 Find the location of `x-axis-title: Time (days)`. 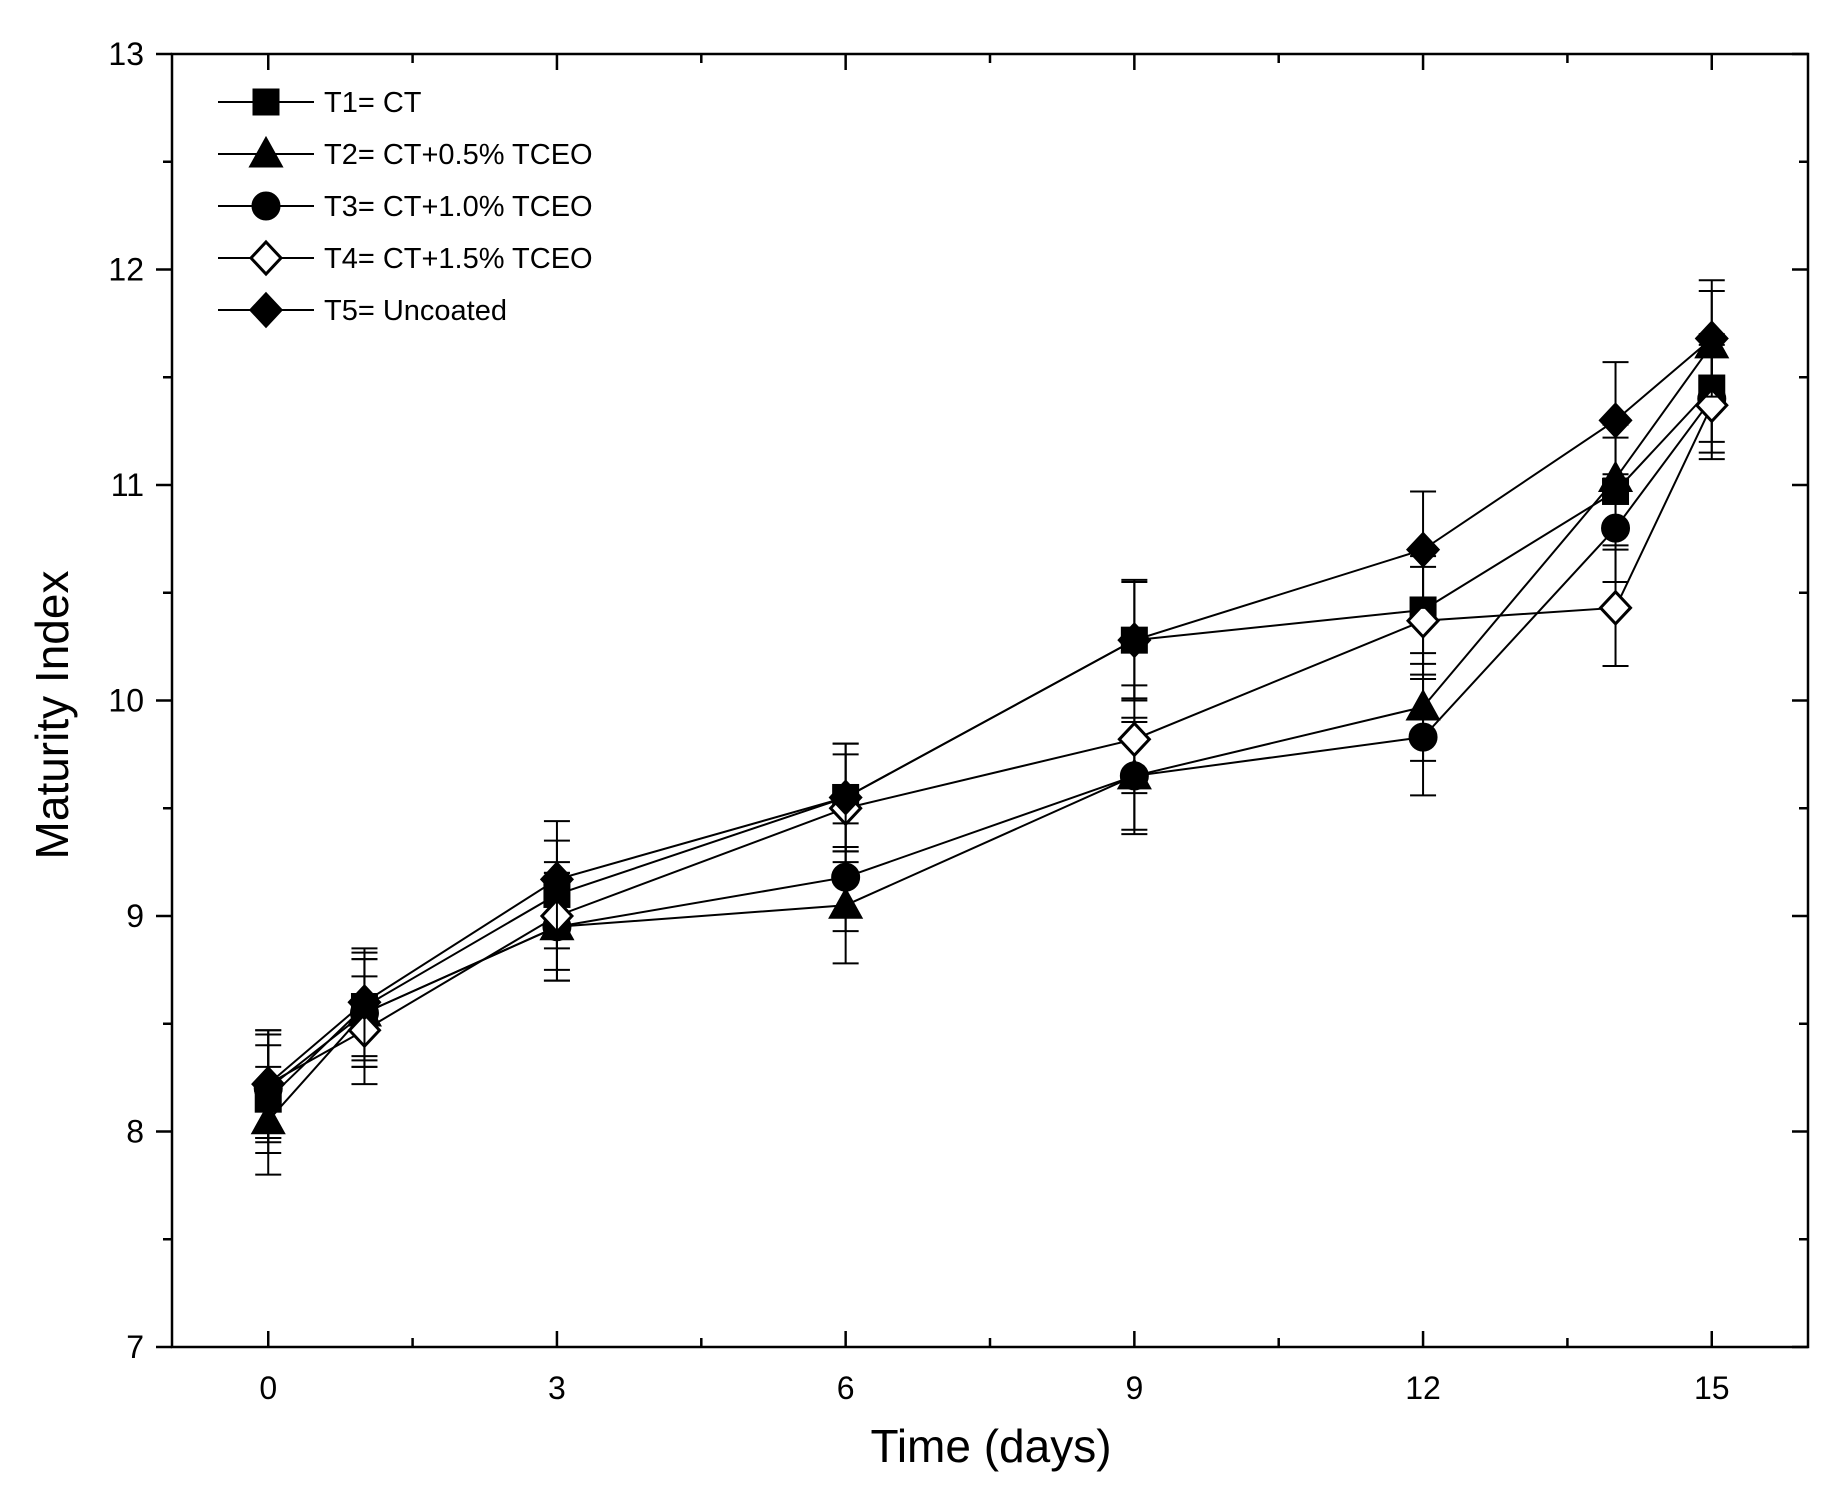

x-axis-title: Time (days) is located at coordinates (990, 1446).